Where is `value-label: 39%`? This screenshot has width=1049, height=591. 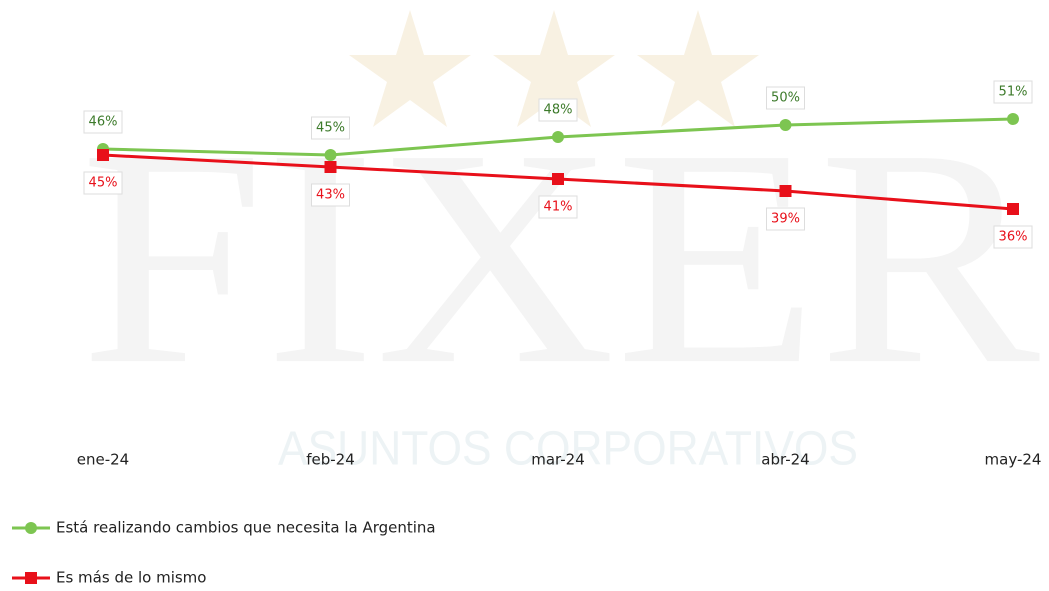 value-label: 39% is located at coordinates (785, 219).